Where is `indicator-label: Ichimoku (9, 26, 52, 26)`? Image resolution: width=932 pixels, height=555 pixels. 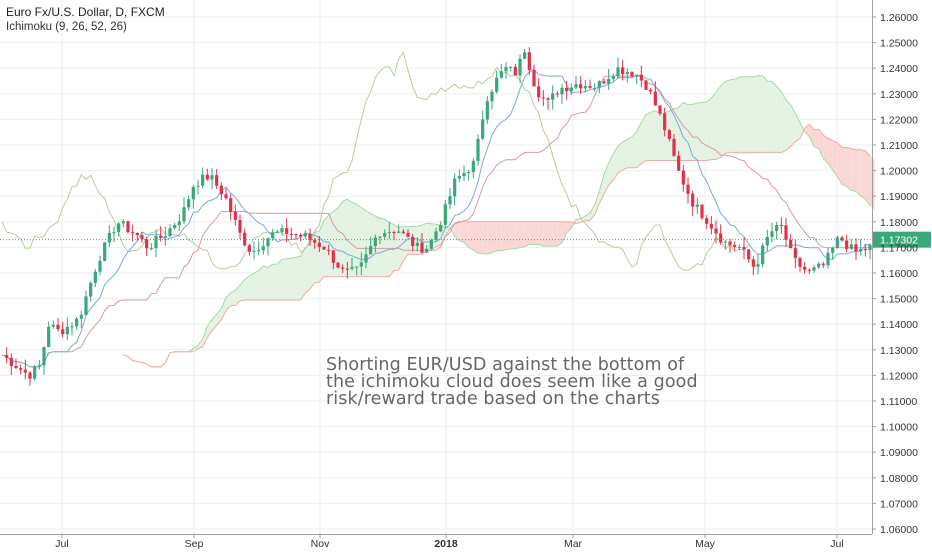
indicator-label: Ichimoku (9, 26, 52, 26) is located at coordinates (66, 27).